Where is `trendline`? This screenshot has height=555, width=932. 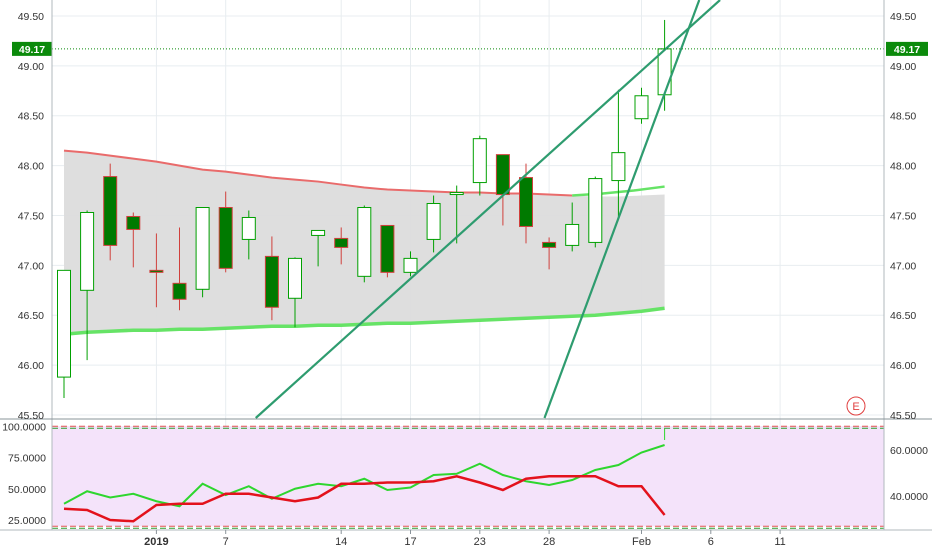 trendline is located at coordinates (622, 209).